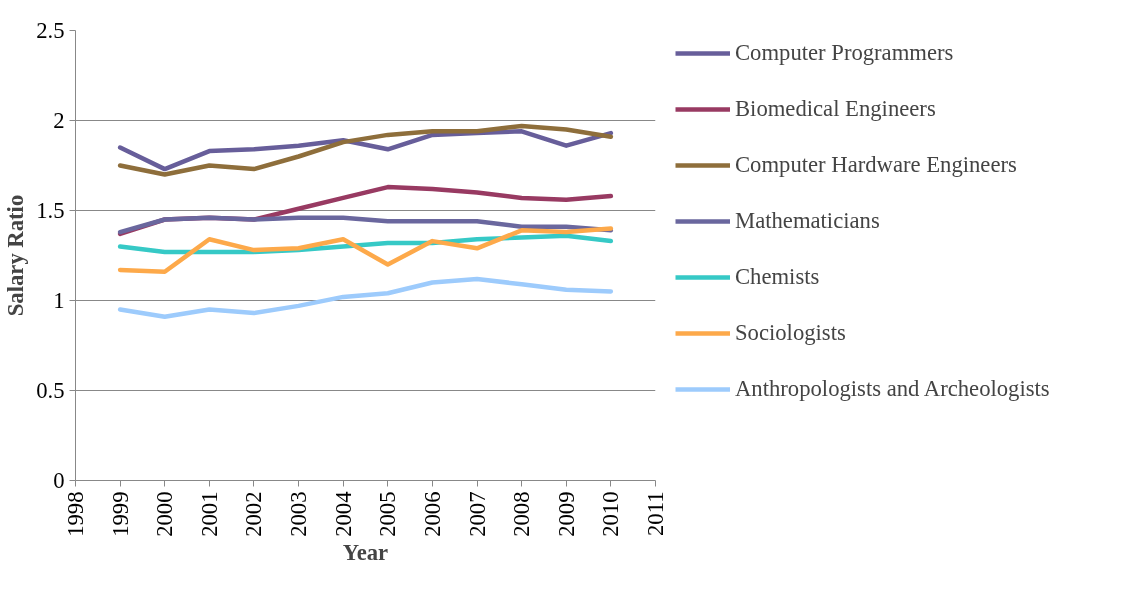  What do you see at coordinates (343, 514) in the screenshot?
I see `x-tick-label: 2004` at bounding box center [343, 514].